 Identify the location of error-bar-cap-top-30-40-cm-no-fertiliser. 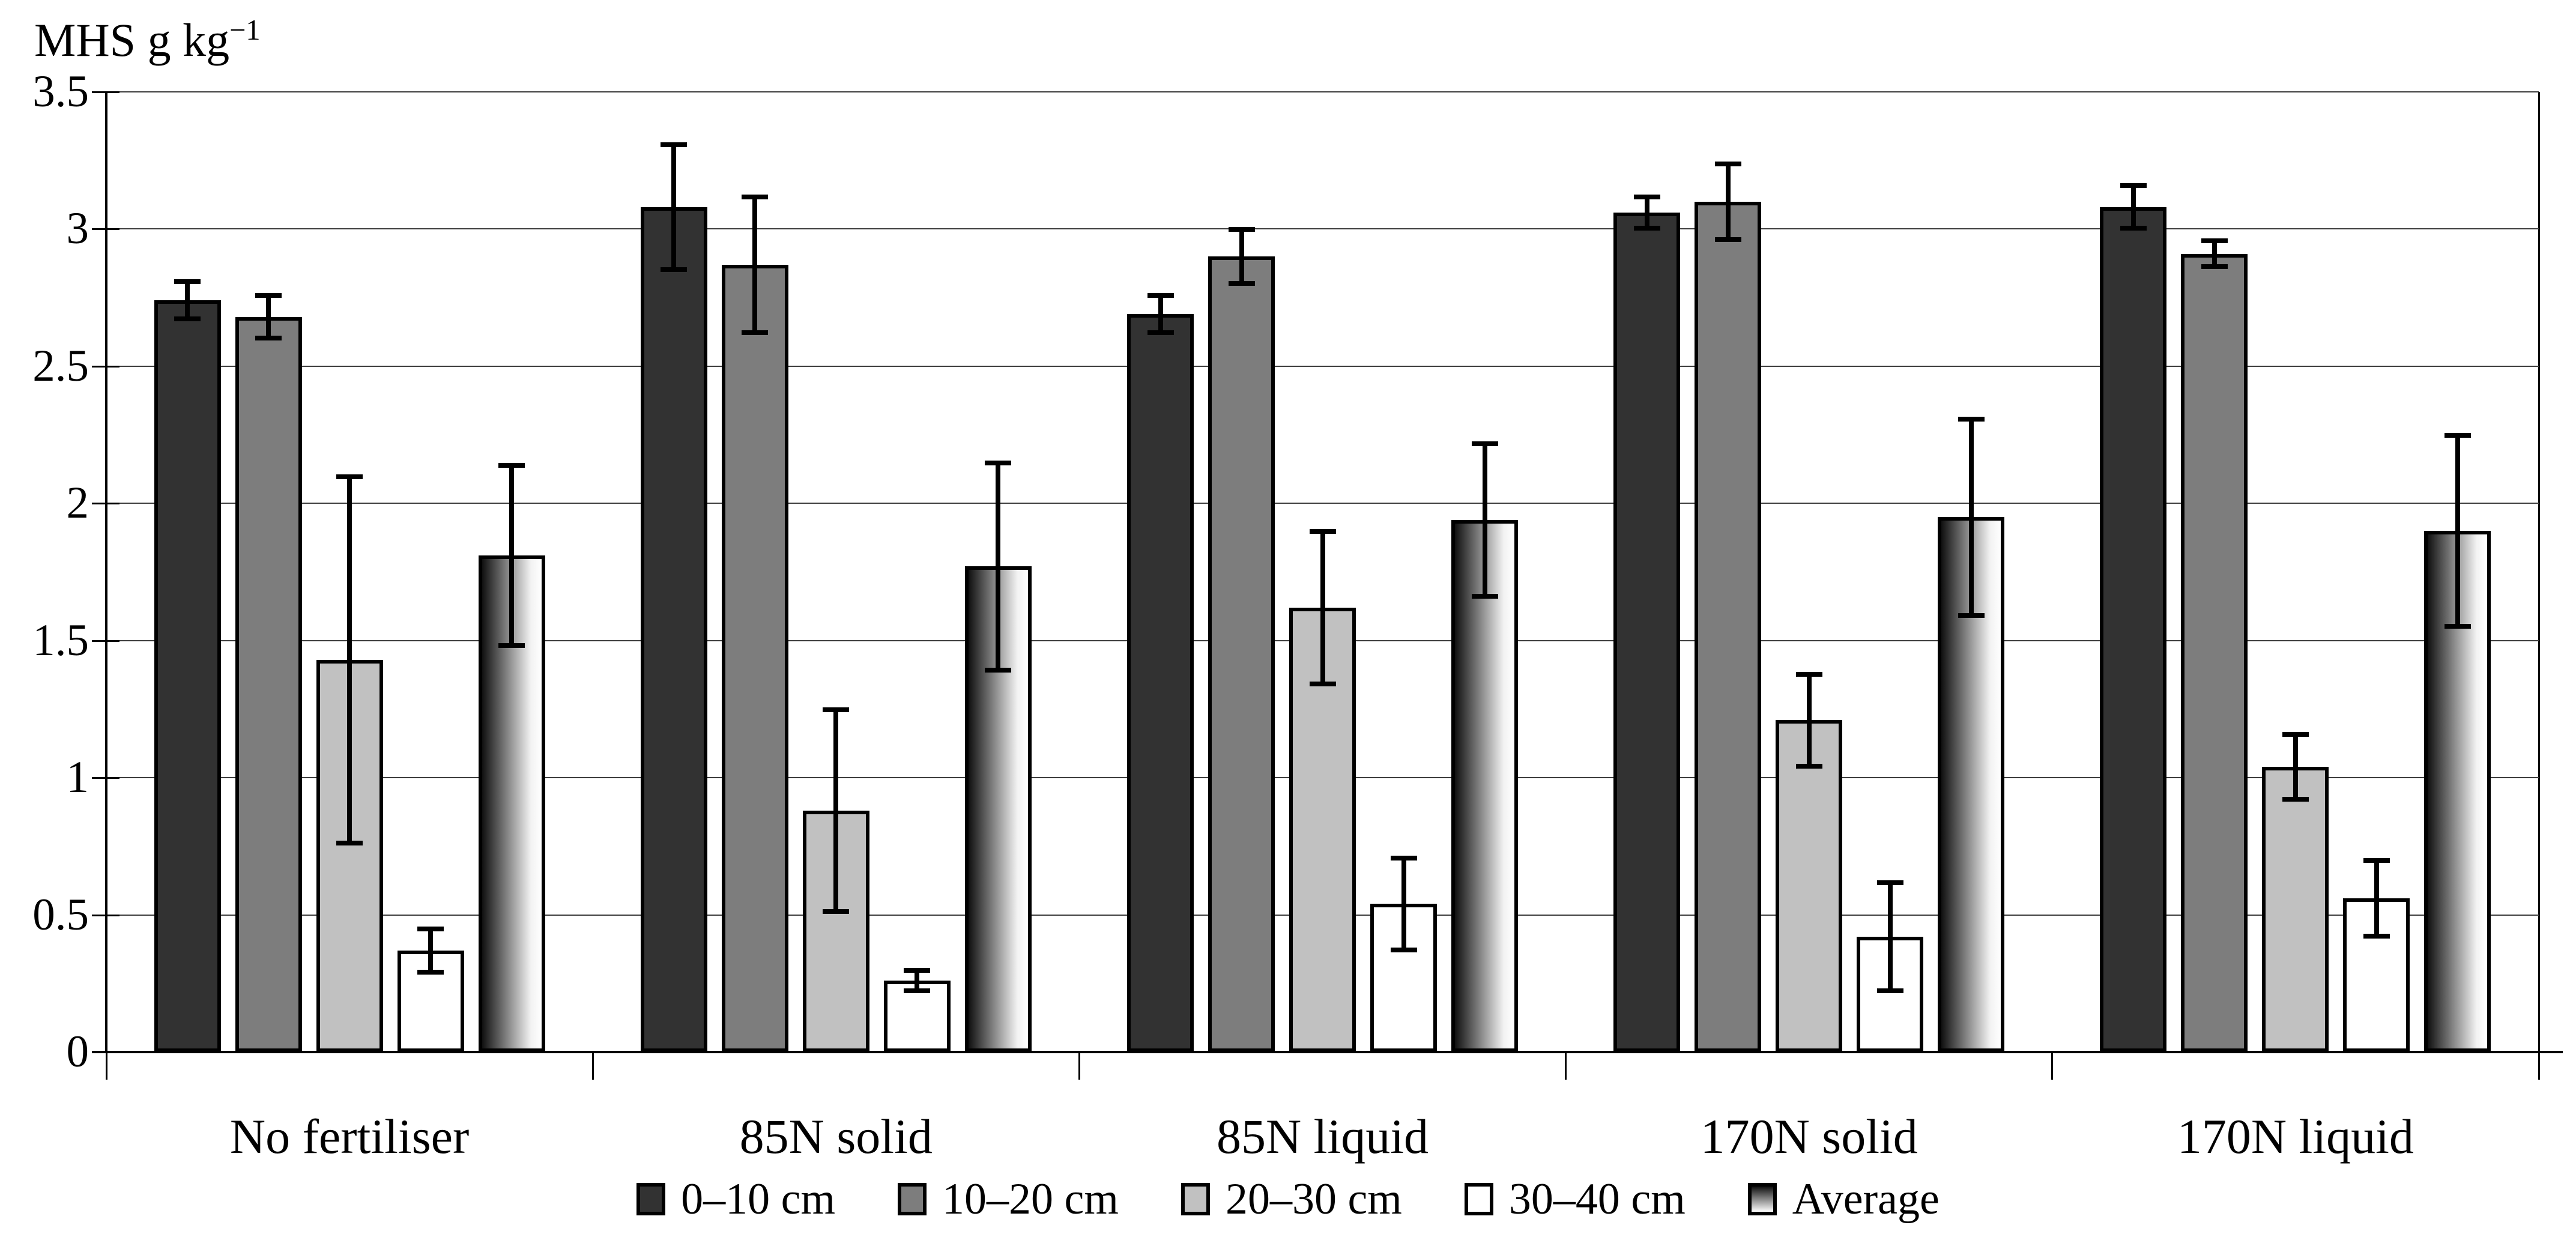
(431, 930).